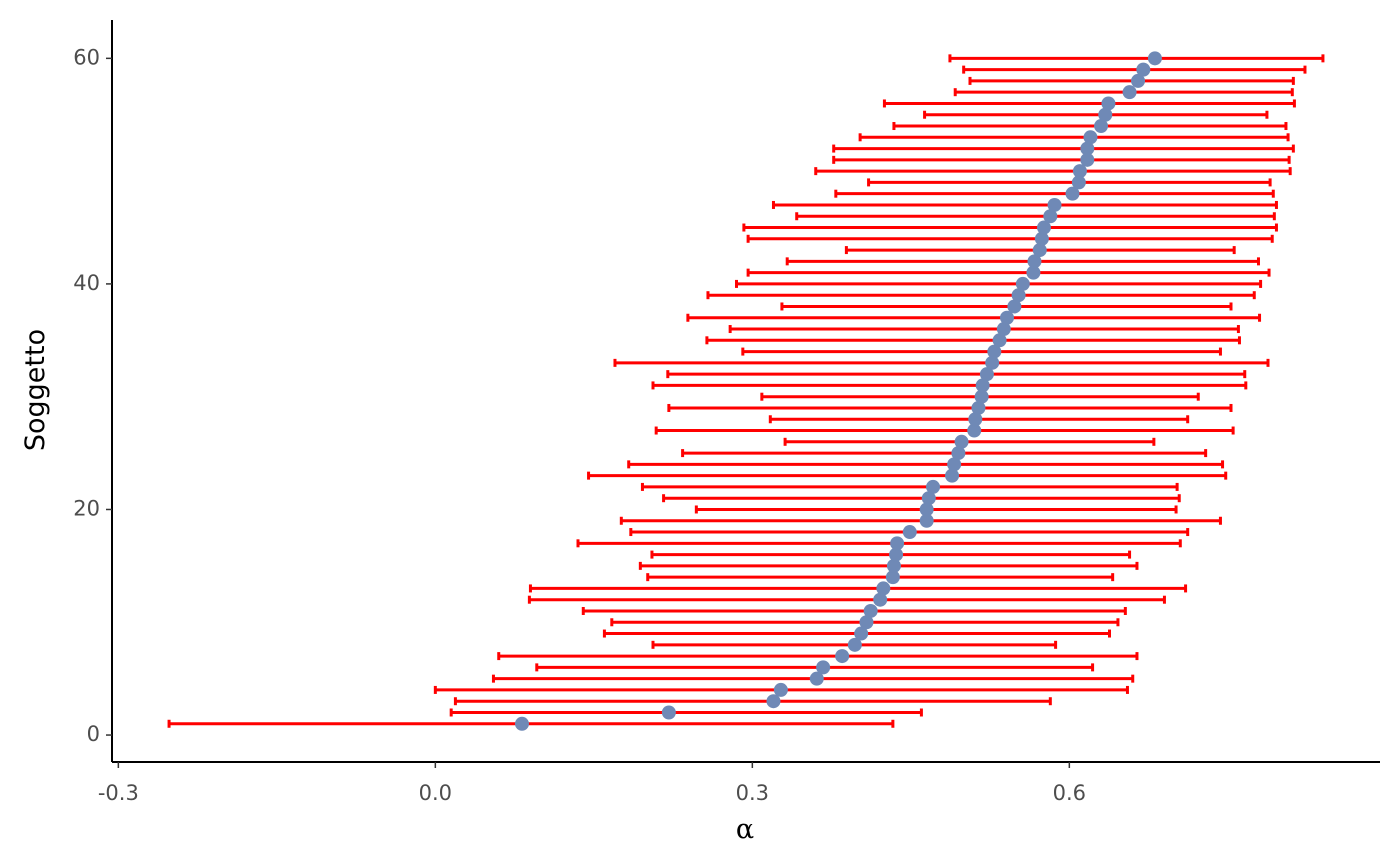 The width and height of the screenshot is (1400, 865). What do you see at coordinates (745, 829) in the screenshot?
I see `x-axis-label: α` at bounding box center [745, 829].